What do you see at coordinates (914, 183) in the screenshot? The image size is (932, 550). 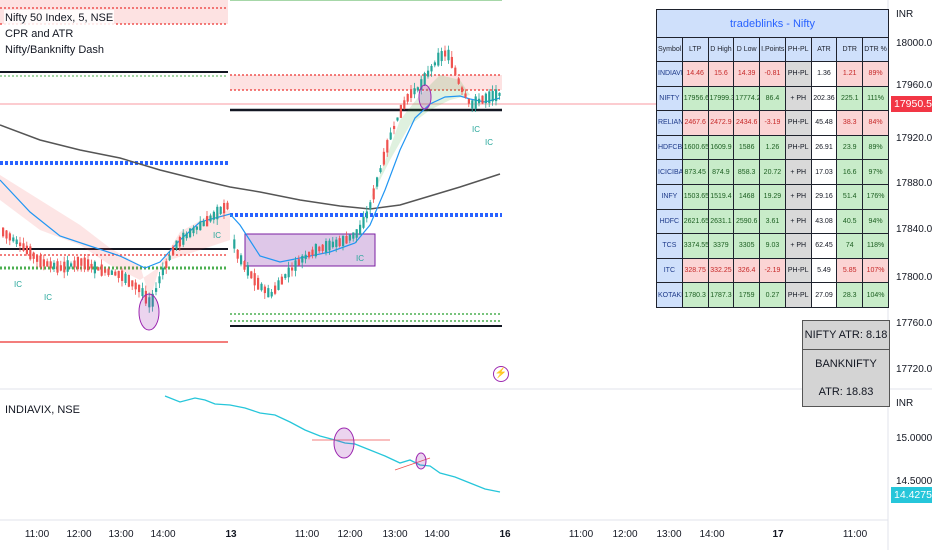 I see `price-tick-label: 17880.00` at bounding box center [914, 183].